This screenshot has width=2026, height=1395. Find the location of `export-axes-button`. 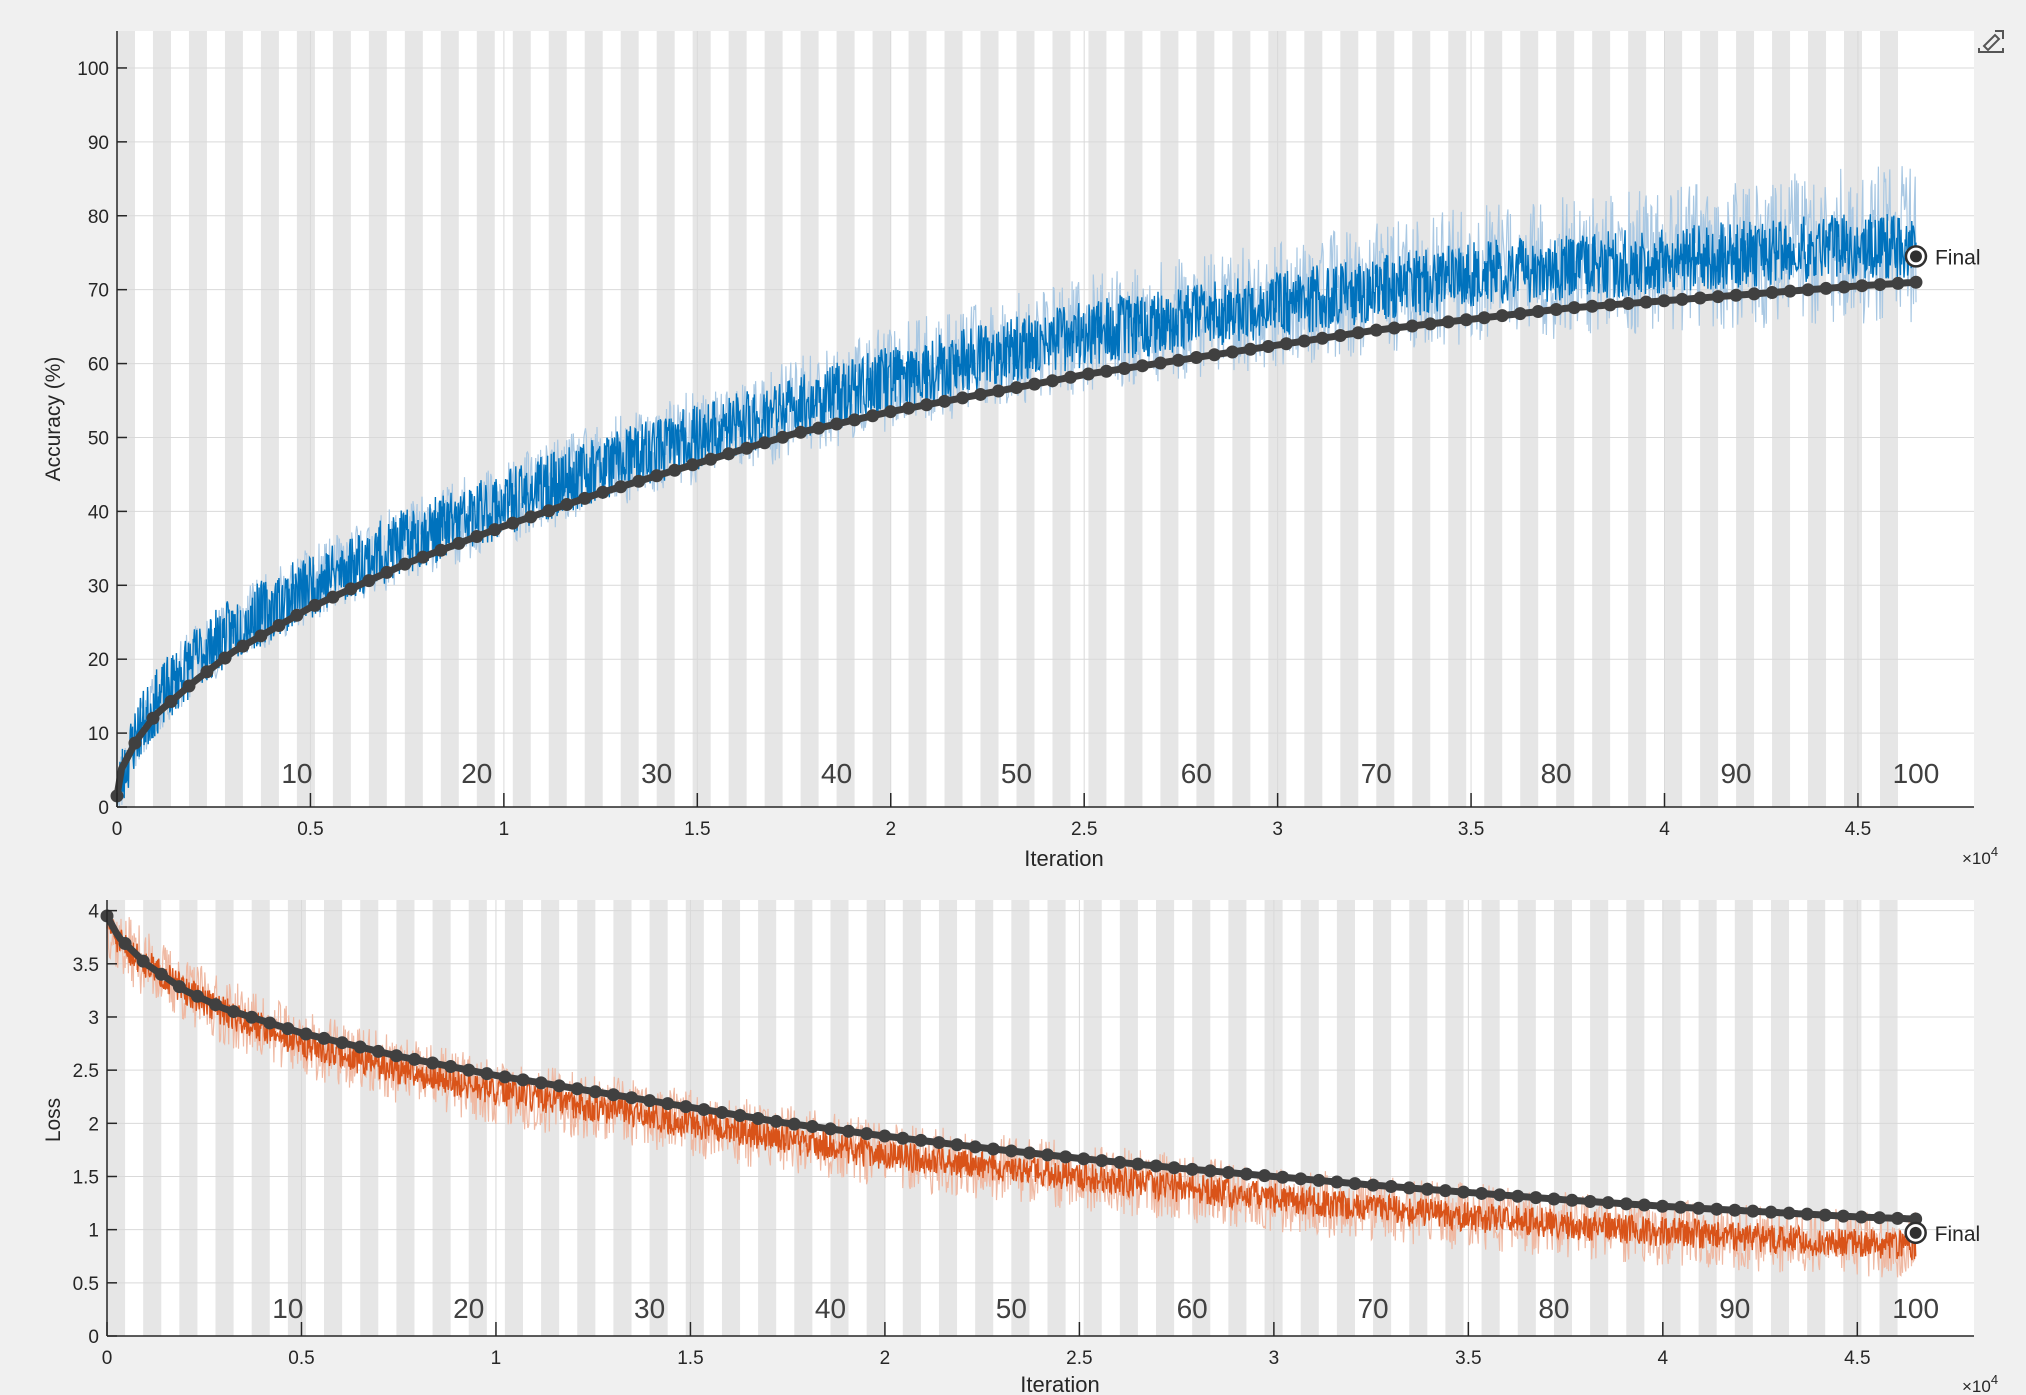

export-axes-button is located at coordinates (1992, 41).